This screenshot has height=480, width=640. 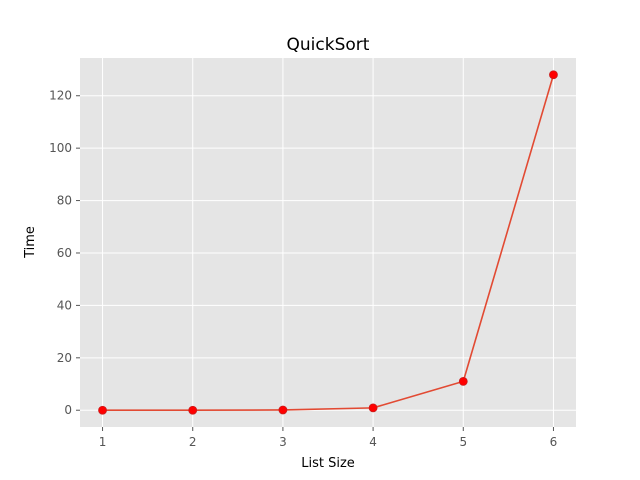 What do you see at coordinates (64, 253) in the screenshot?
I see `y-tick-label: 60` at bounding box center [64, 253].